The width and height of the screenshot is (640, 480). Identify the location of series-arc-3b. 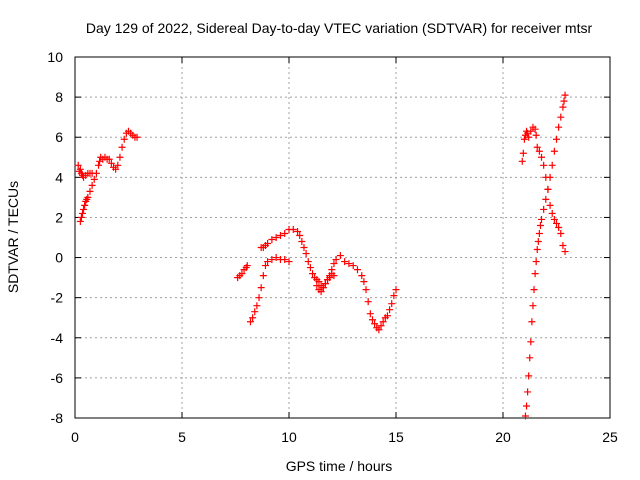
(545, 255).